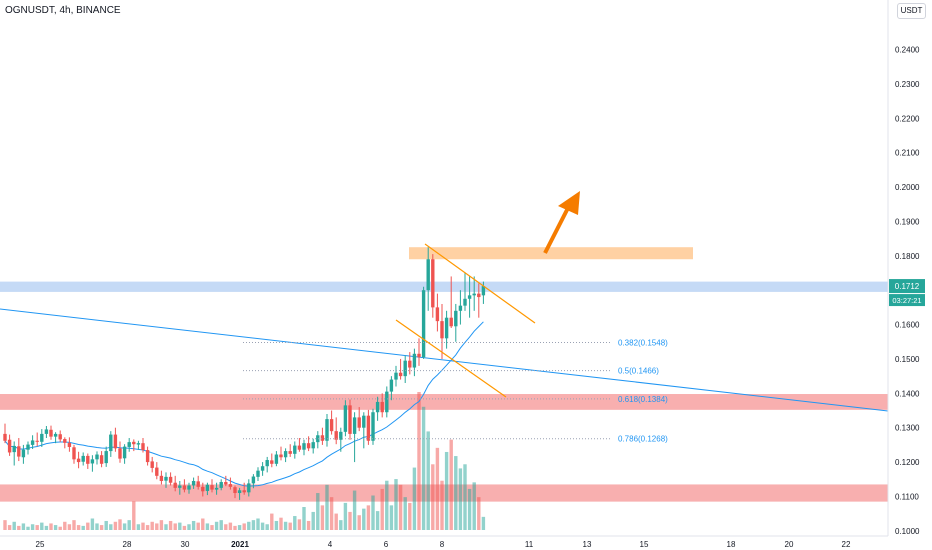 This screenshot has height=550, width=932. I want to click on currency-button: USDT, so click(911, 11).